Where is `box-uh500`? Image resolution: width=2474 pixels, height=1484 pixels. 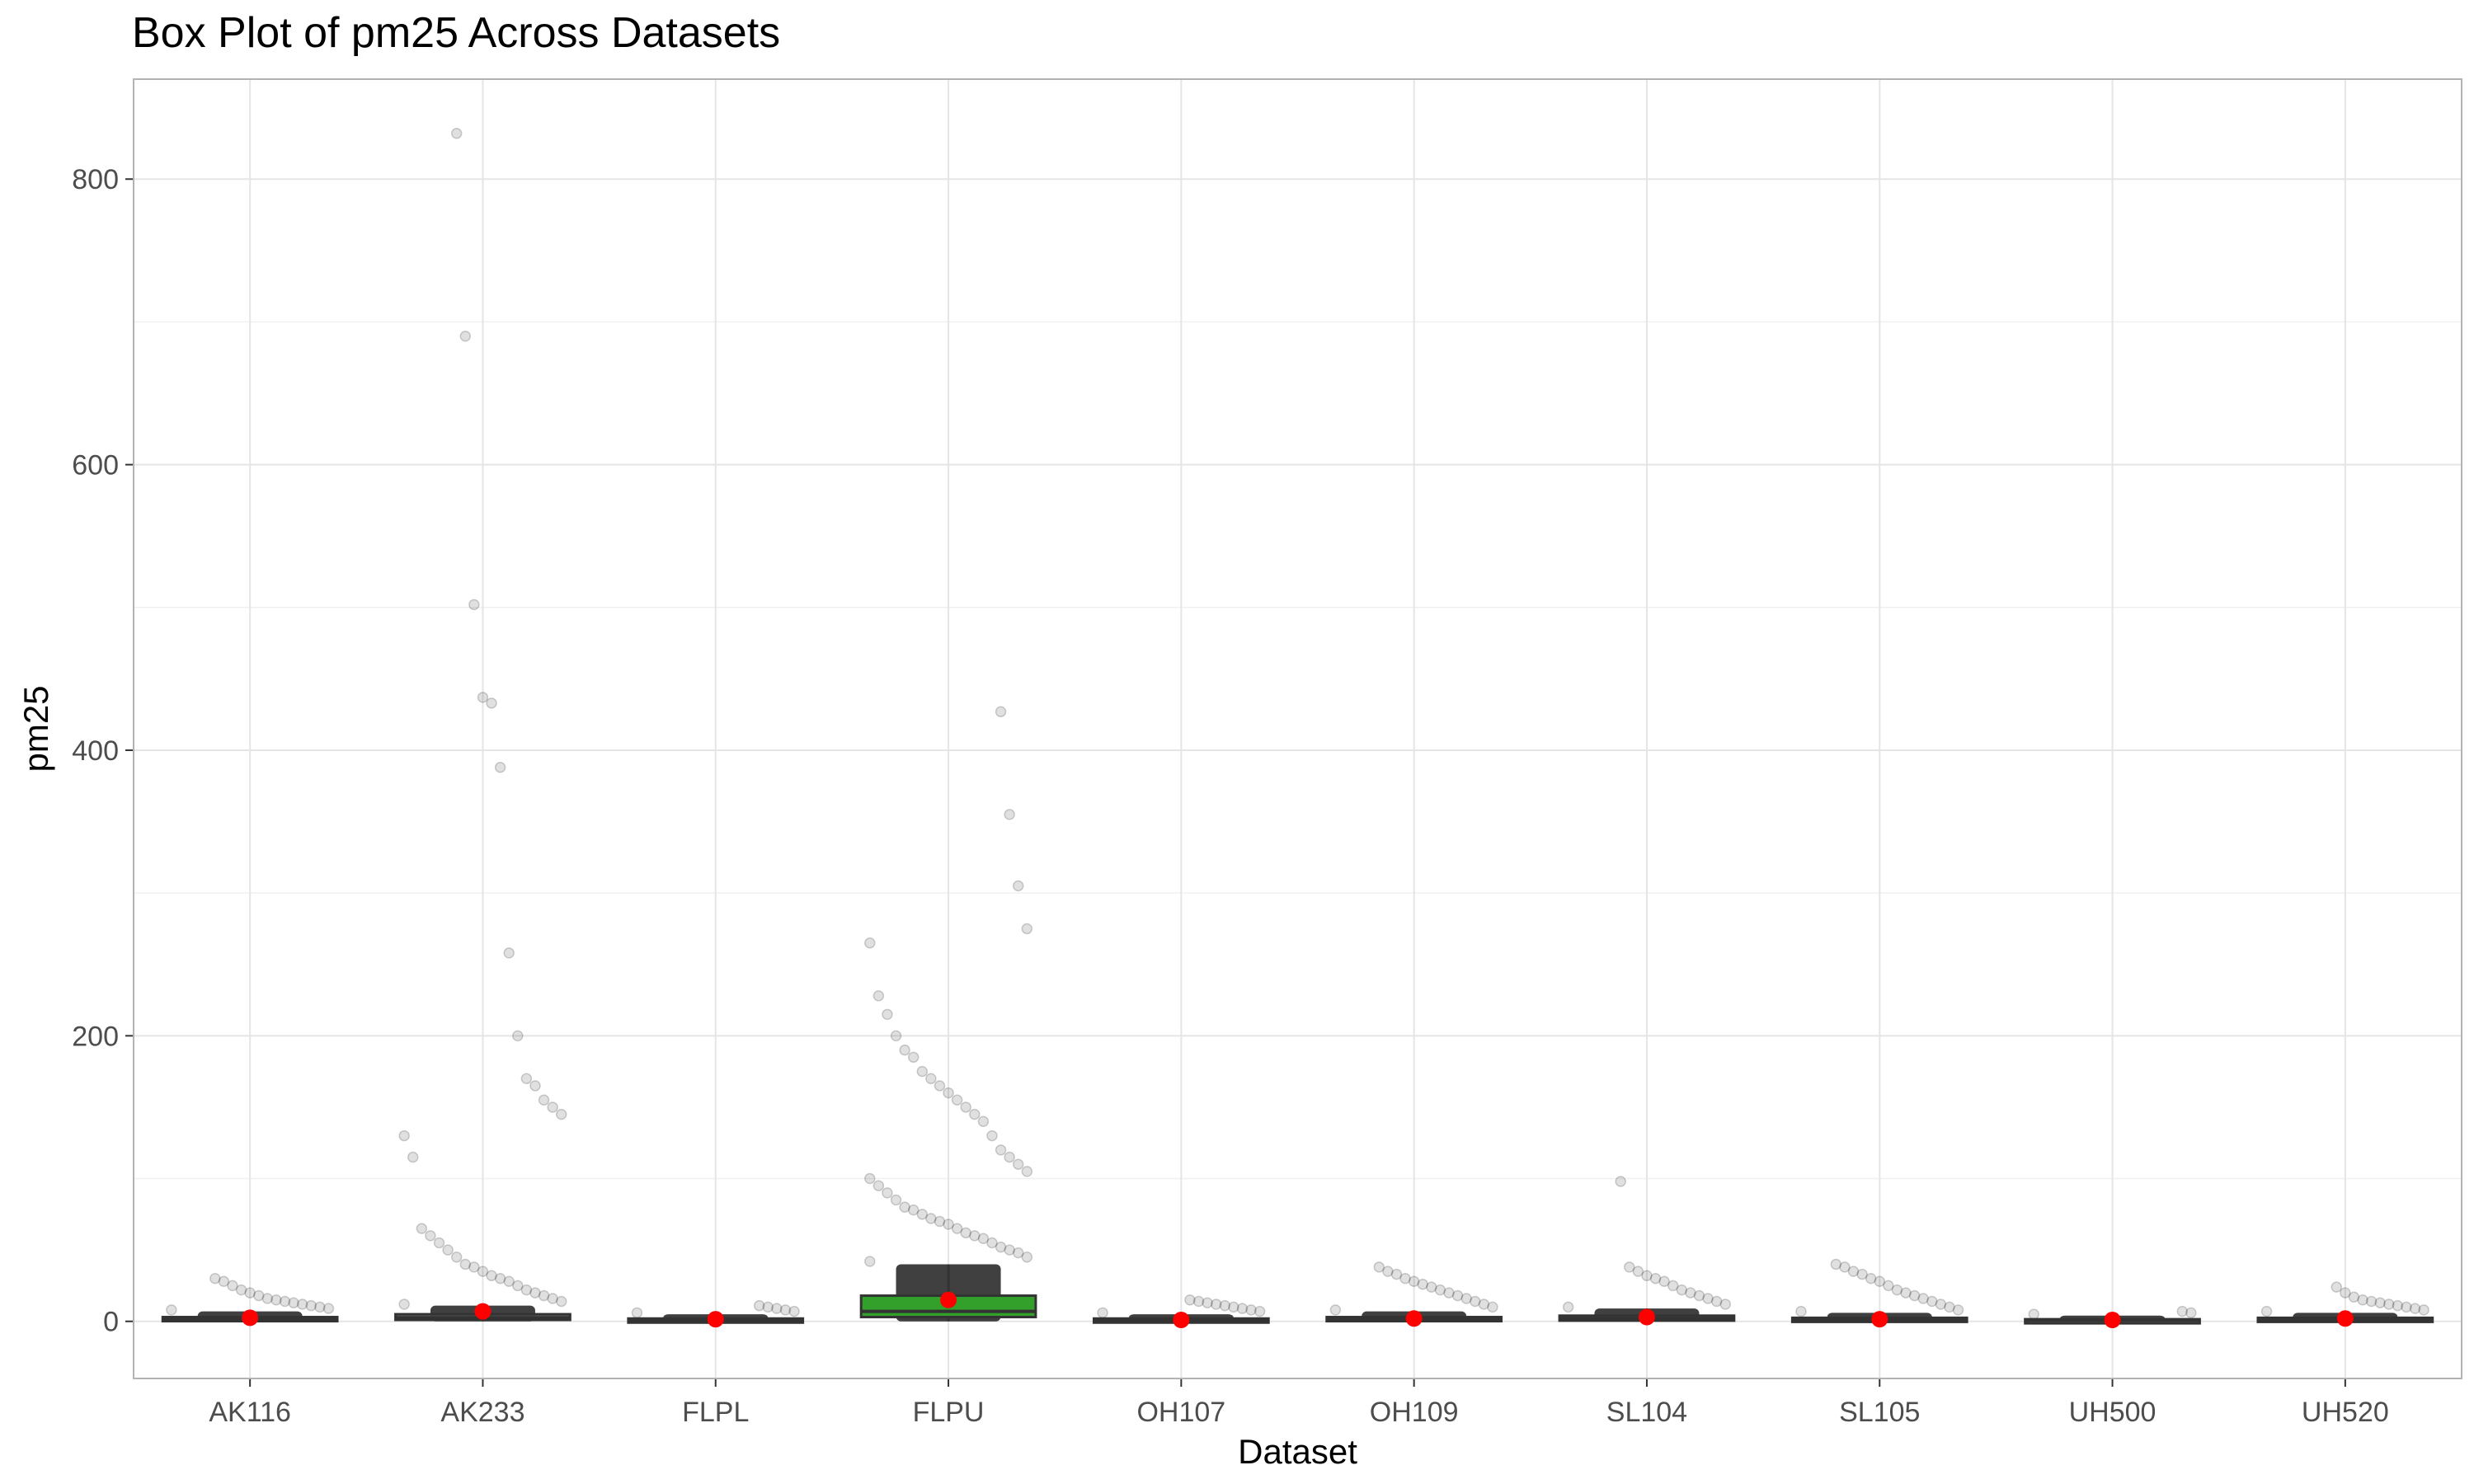
box-uh500 is located at coordinates (2112, 1316).